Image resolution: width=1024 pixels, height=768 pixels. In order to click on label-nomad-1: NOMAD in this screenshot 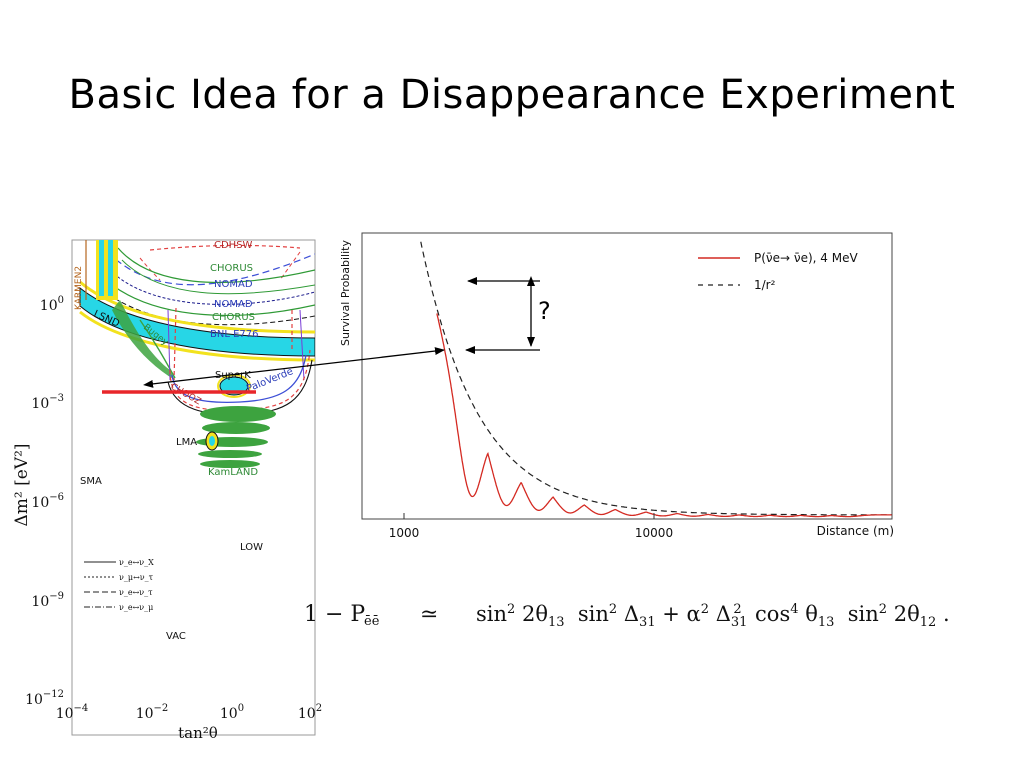, I will do `click(233, 284)`.